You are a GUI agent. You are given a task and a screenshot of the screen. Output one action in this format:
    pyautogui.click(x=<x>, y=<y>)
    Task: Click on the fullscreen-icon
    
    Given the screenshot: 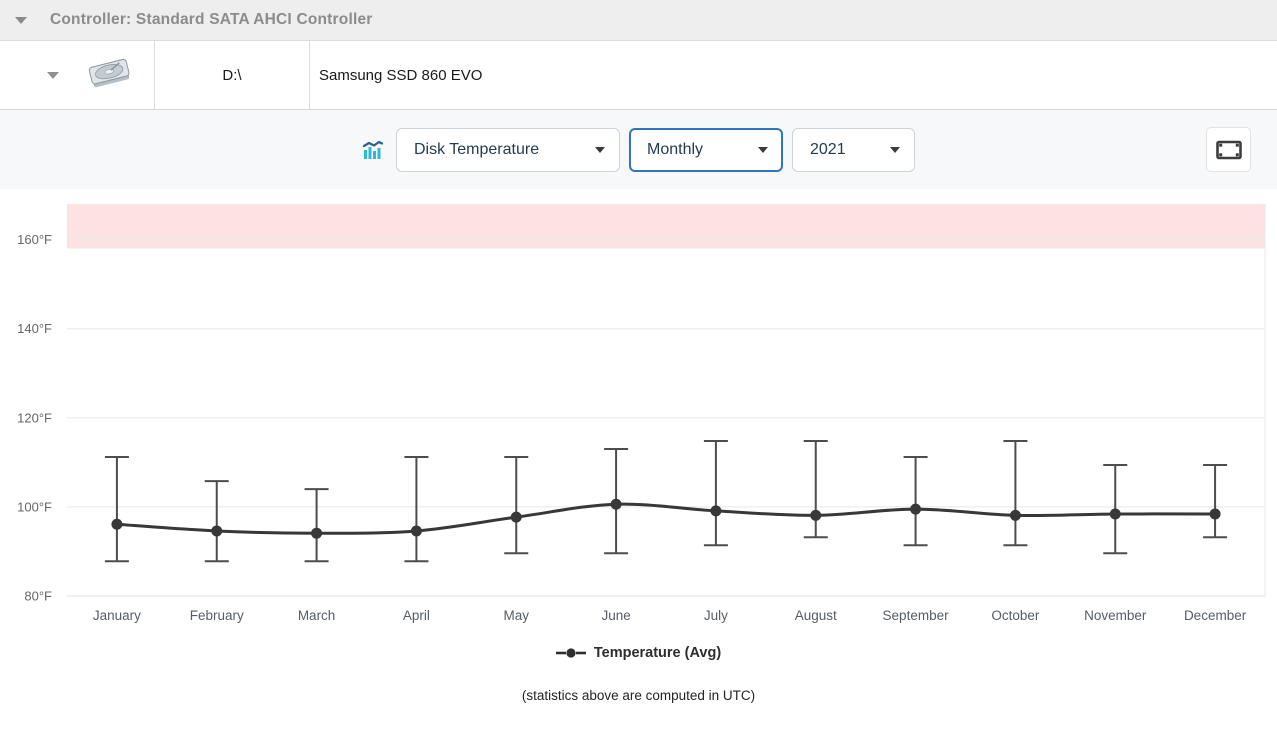 What is the action you would take?
    pyautogui.click(x=1228, y=149)
    